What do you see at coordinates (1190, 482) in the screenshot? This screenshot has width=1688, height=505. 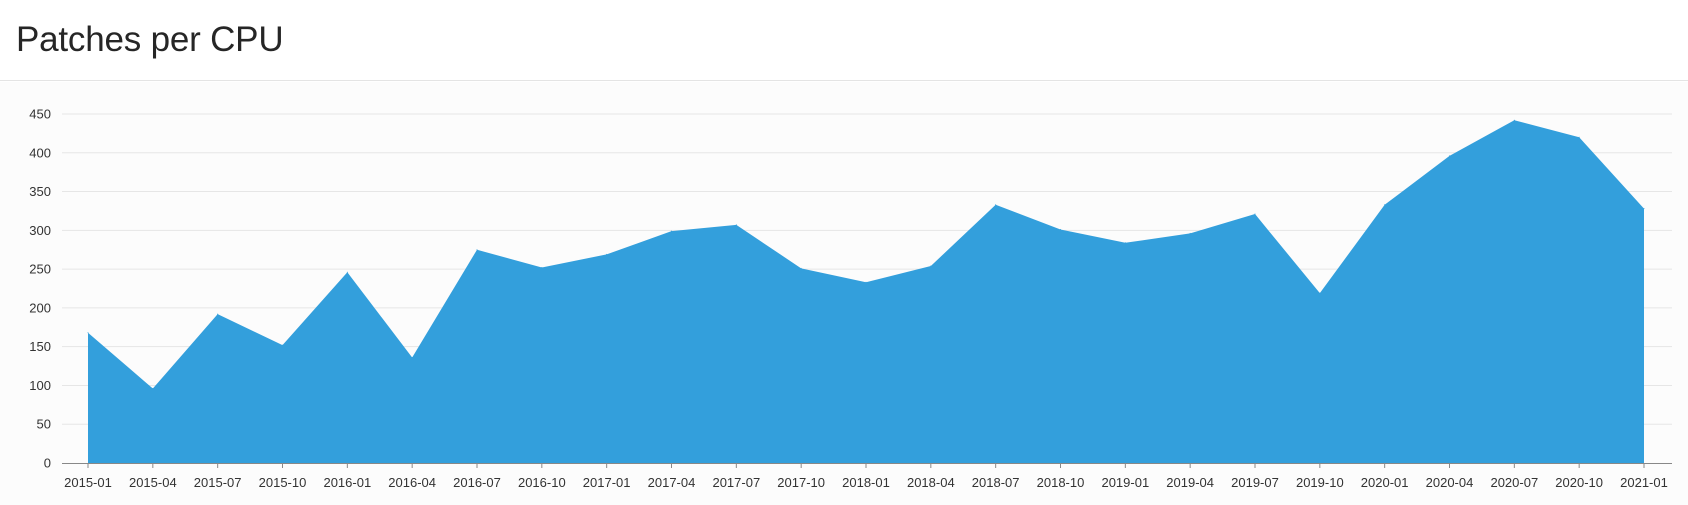 I see `x-tick-label: 2019-04` at bounding box center [1190, 482].